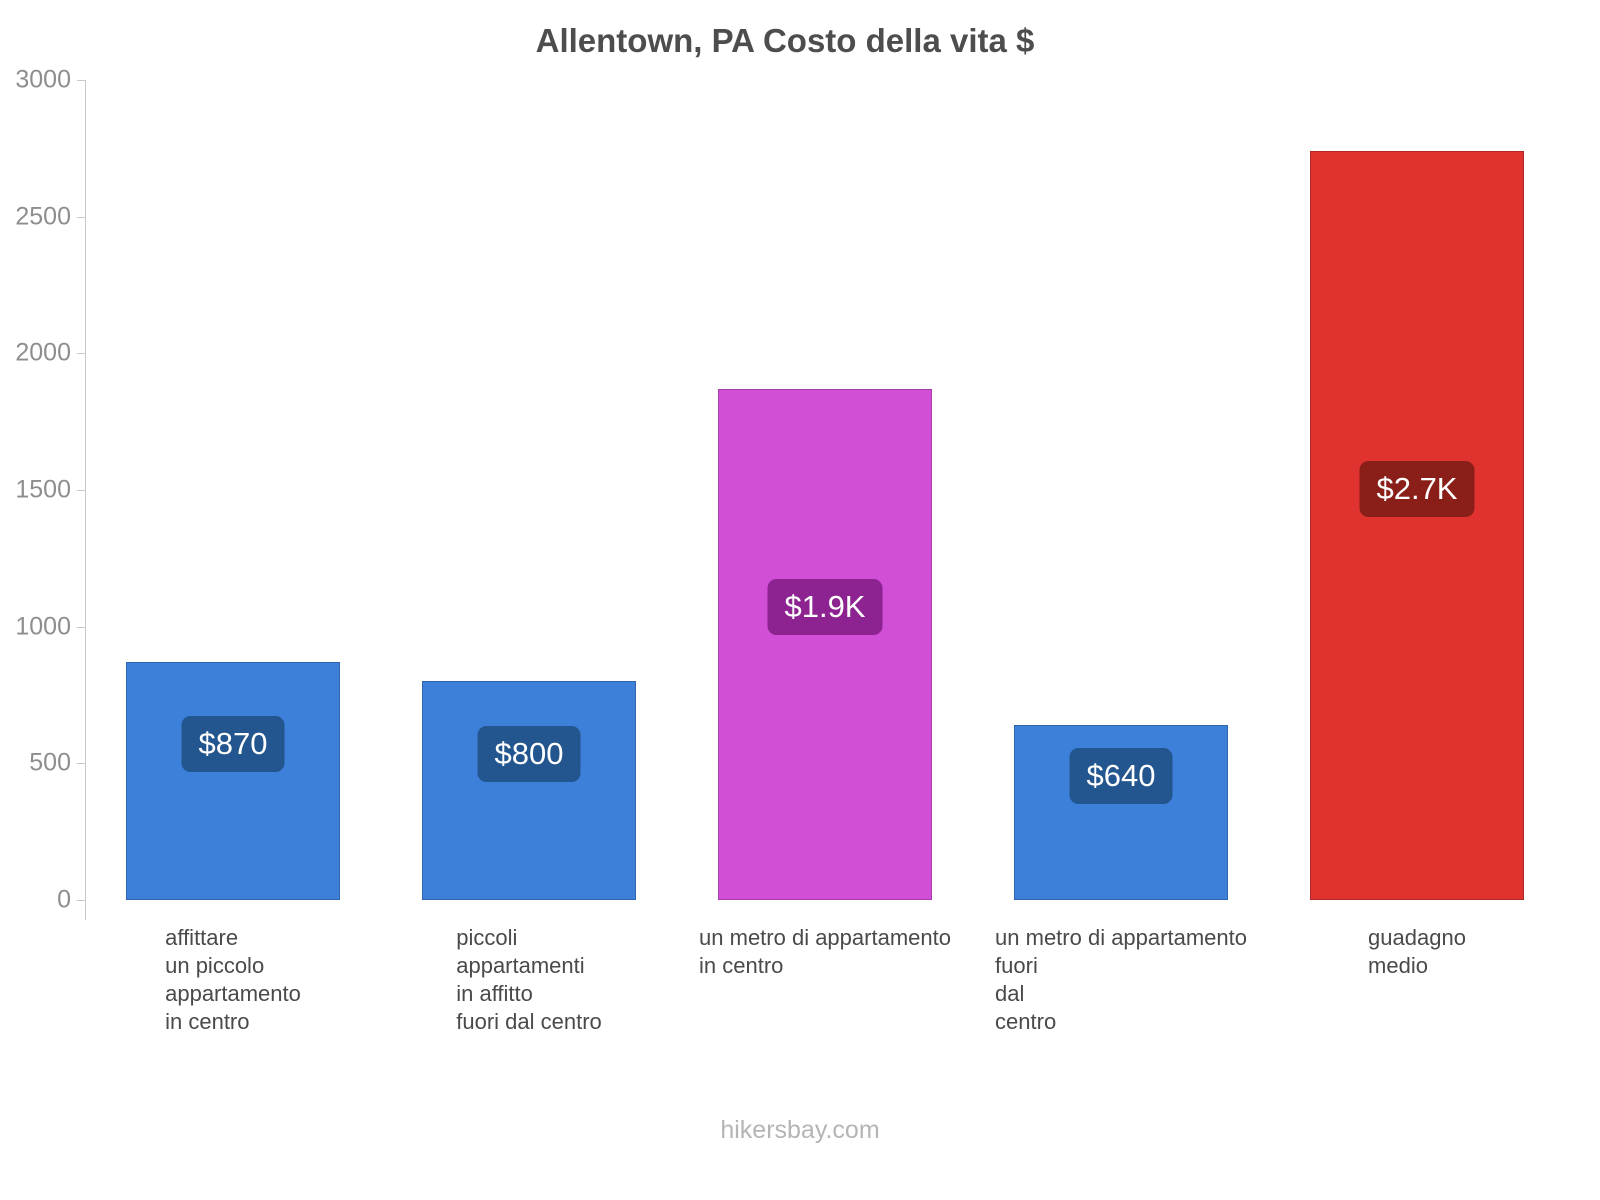 The width and height of the screenshot is (1600, 1200). Describe the element at coordinates (1417, 525) in the screenshot. I see `bar-5: $2.7K` at that location.